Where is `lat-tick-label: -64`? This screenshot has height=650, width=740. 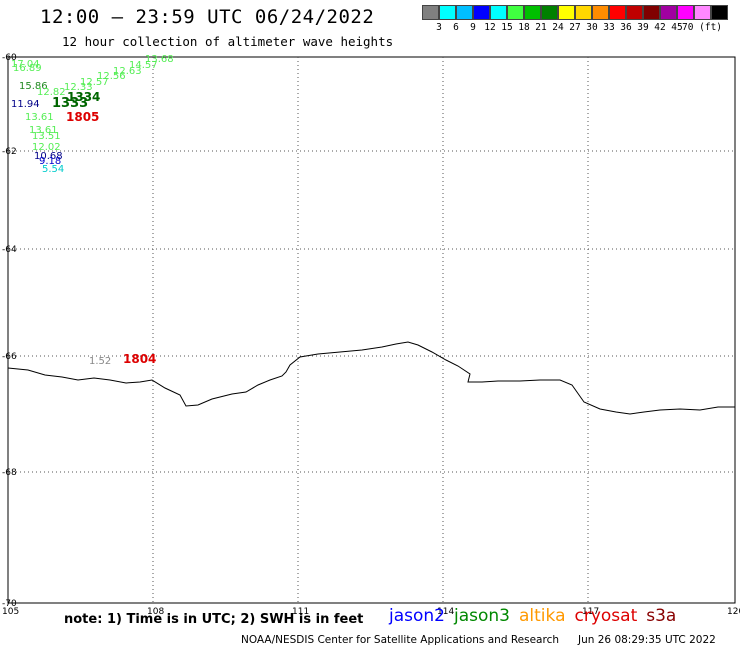 lat-tick-label: -64 is located at coordinates (9, 250).